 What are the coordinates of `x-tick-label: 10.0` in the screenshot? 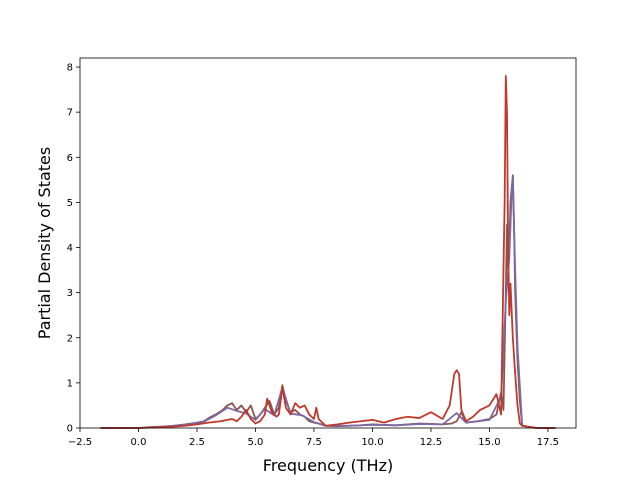 It's located at (372, 442).